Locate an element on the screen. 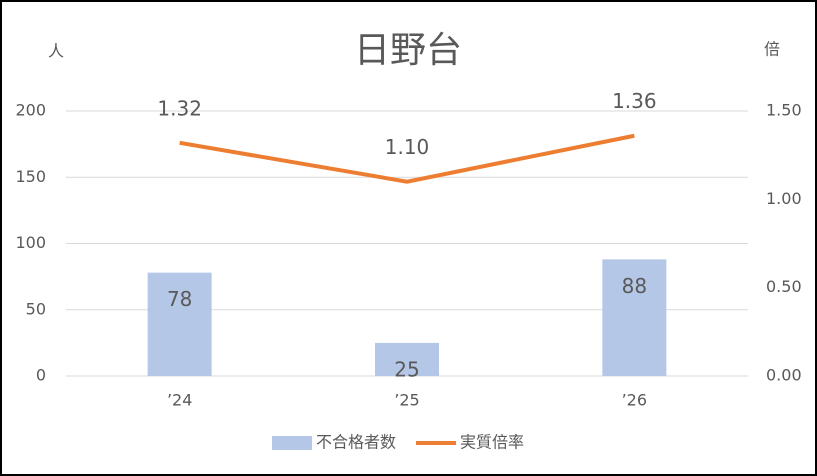 The image size is (817, 476). y-tick-label: 0 is located at coordinates (41, 375).